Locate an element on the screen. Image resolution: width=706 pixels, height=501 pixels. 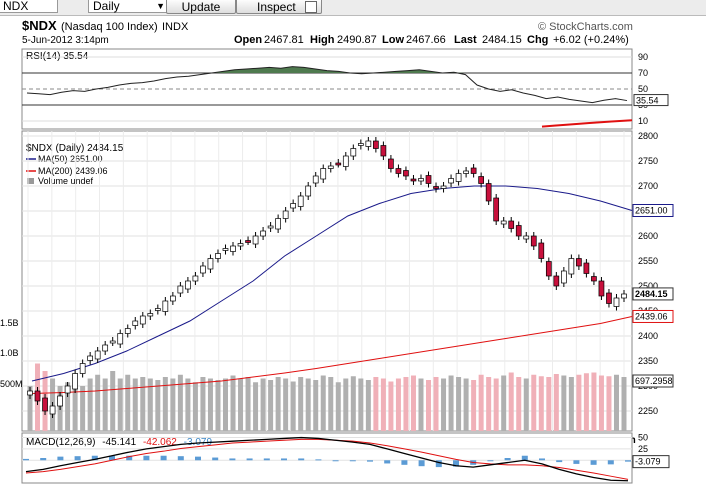
rsi-tick-label: 10 is located at coordinates (643, 121).